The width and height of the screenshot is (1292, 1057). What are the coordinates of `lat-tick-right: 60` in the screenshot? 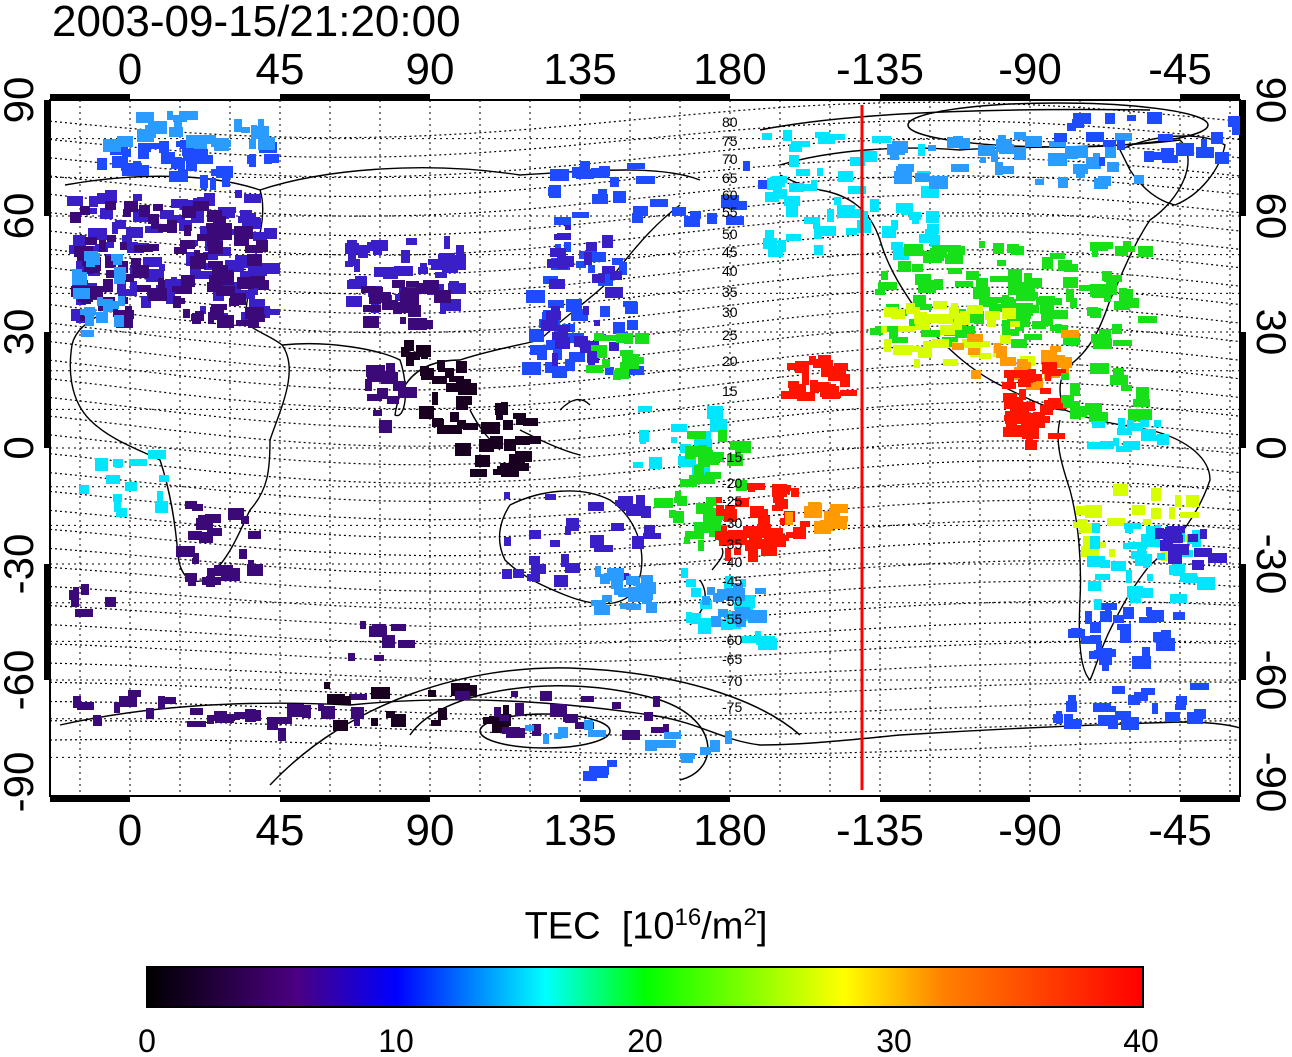 It's located at (1270, 216).